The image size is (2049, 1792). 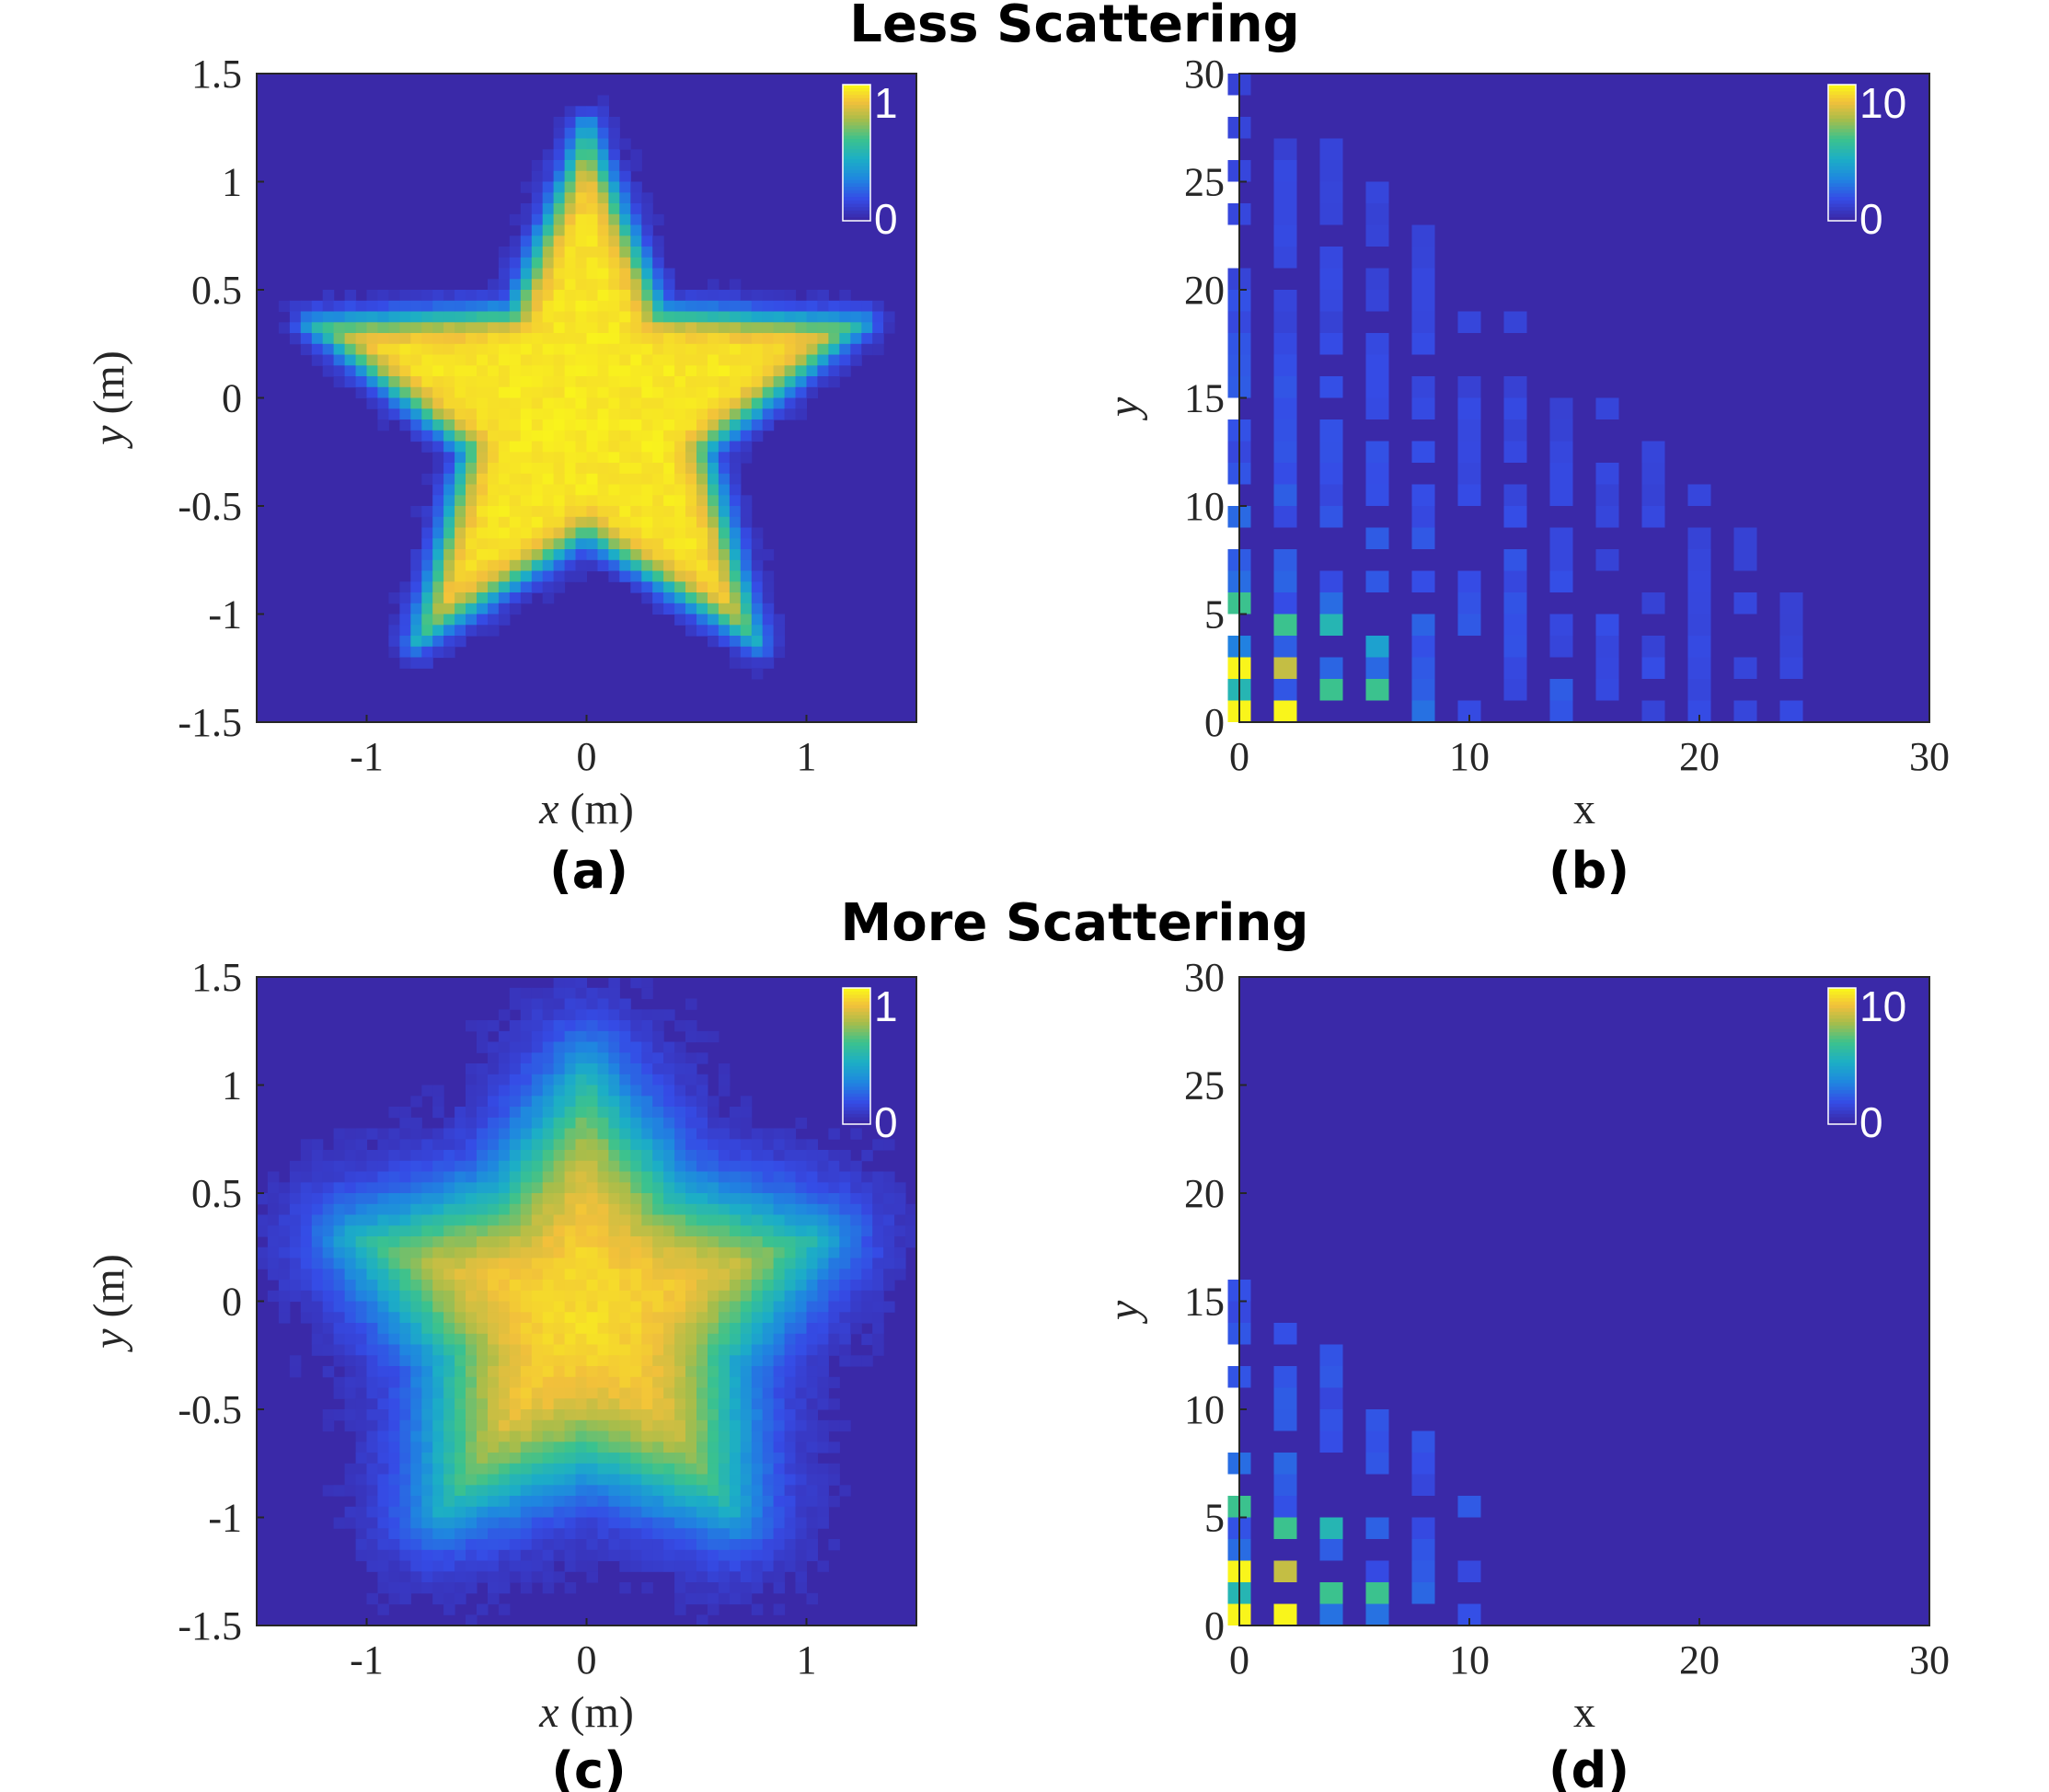 What do you see at coordinates (1871, 1122) in the screenshot?
I see `colorbar-min-label: 0` at bounding box center [1871, 1122].